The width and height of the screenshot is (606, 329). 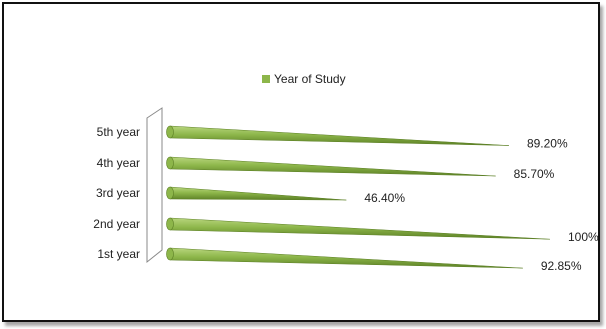 I want to click on data-label: 46.40%, so click(x=384, y=198).